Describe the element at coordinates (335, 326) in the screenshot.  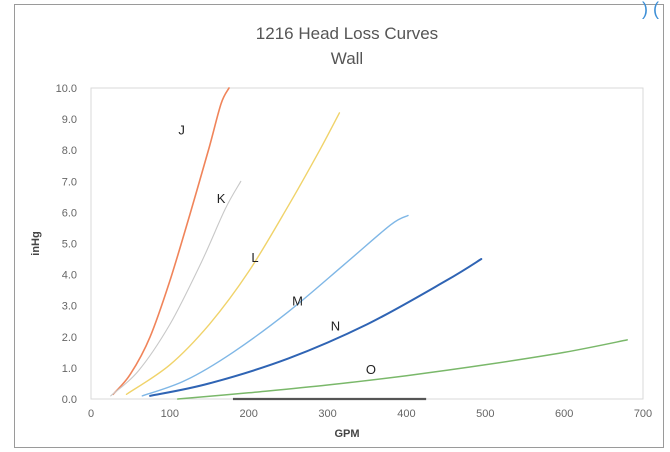
I see `curve-label-n: N` at that location.